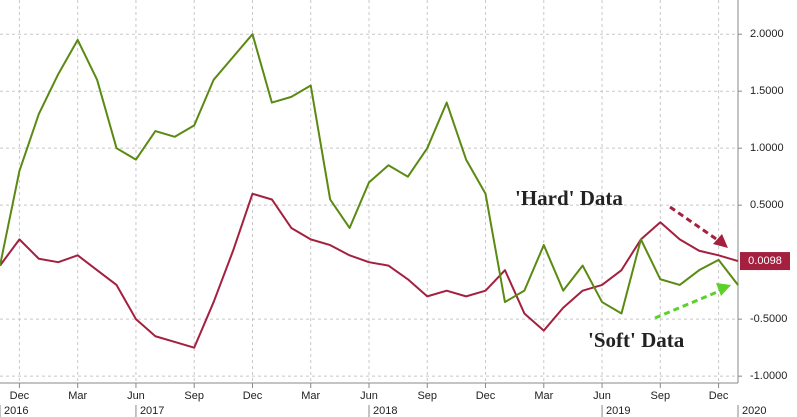 The height and width of the screenshot is (417, 797). What do you see at coordinates (768, 319) in the screenshot?
I see `y-tick-label: -0.5000` at bounding box center [768, 319].